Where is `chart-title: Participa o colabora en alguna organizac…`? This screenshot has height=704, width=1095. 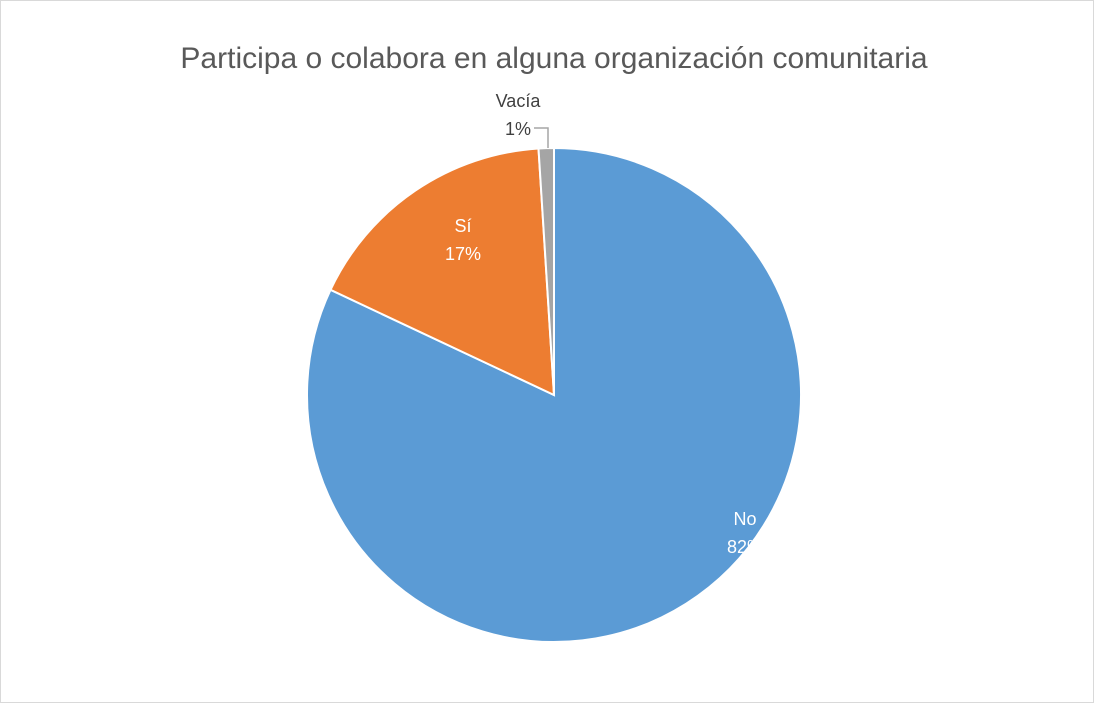 chart-title: Participa o colabora en alguna organizac… is located at coordinates (553, 58).